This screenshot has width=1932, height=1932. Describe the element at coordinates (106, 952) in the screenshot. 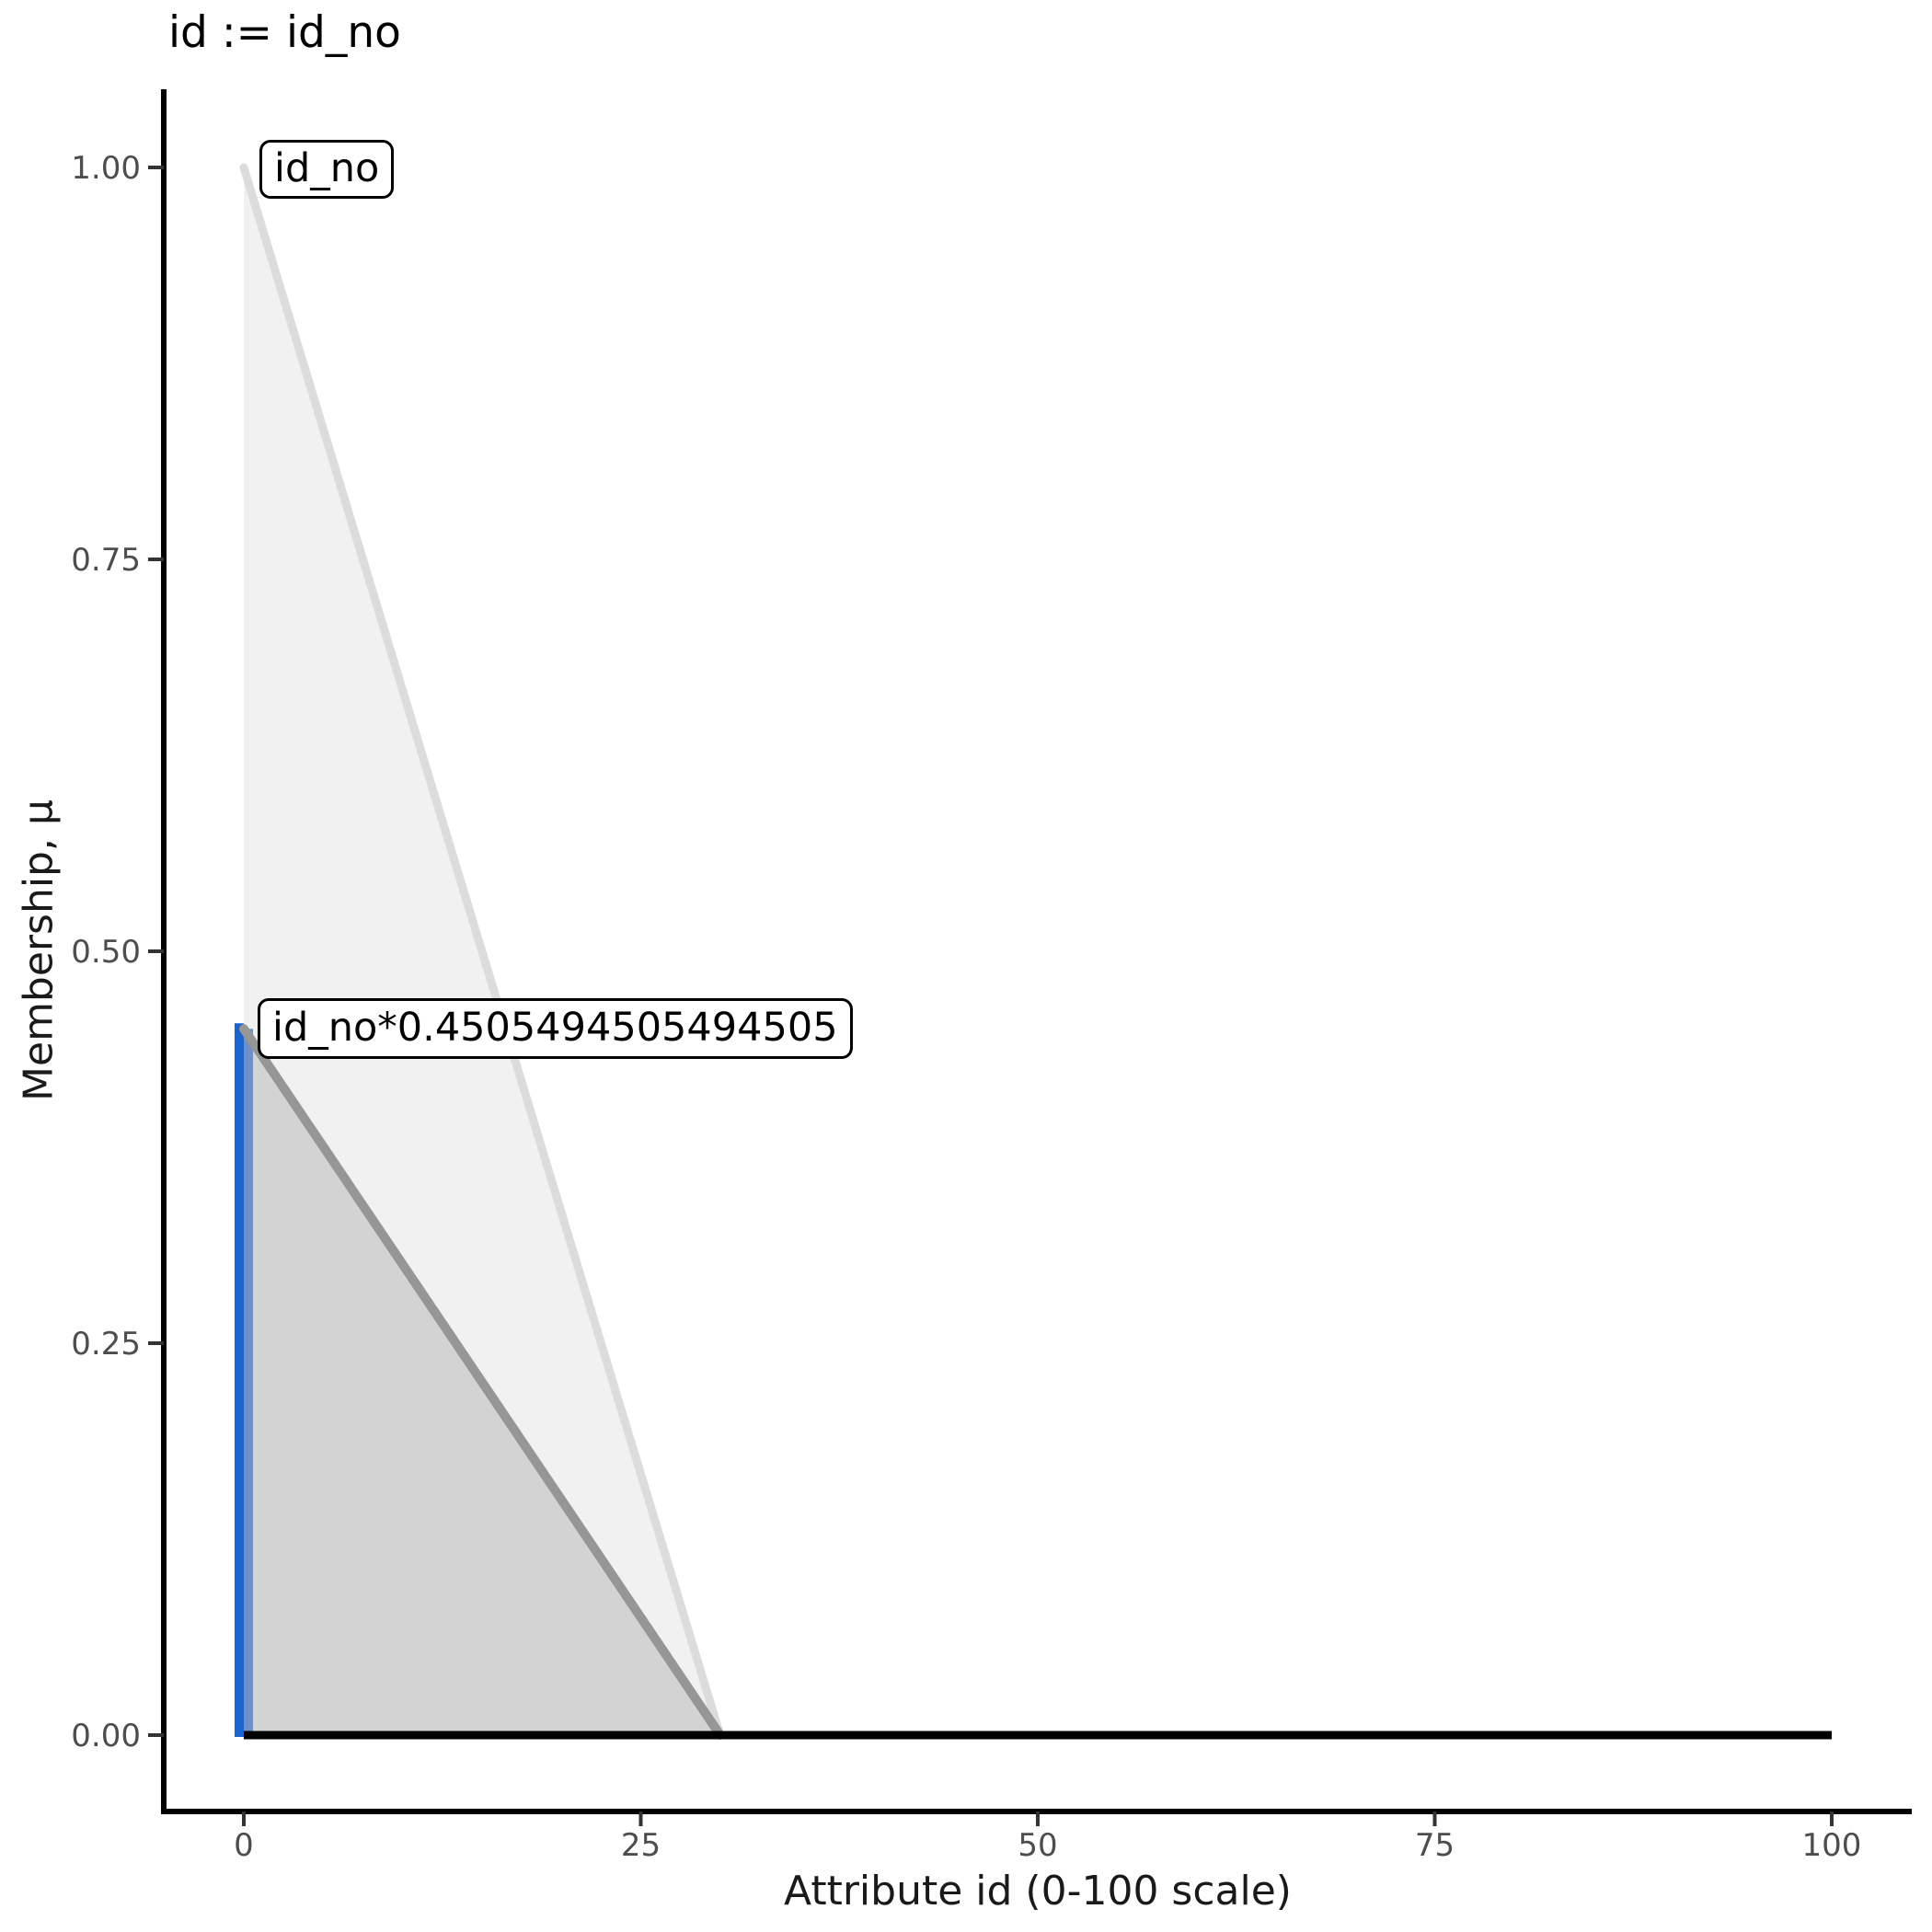

I see `y-tick-label: 0.50` at that location.